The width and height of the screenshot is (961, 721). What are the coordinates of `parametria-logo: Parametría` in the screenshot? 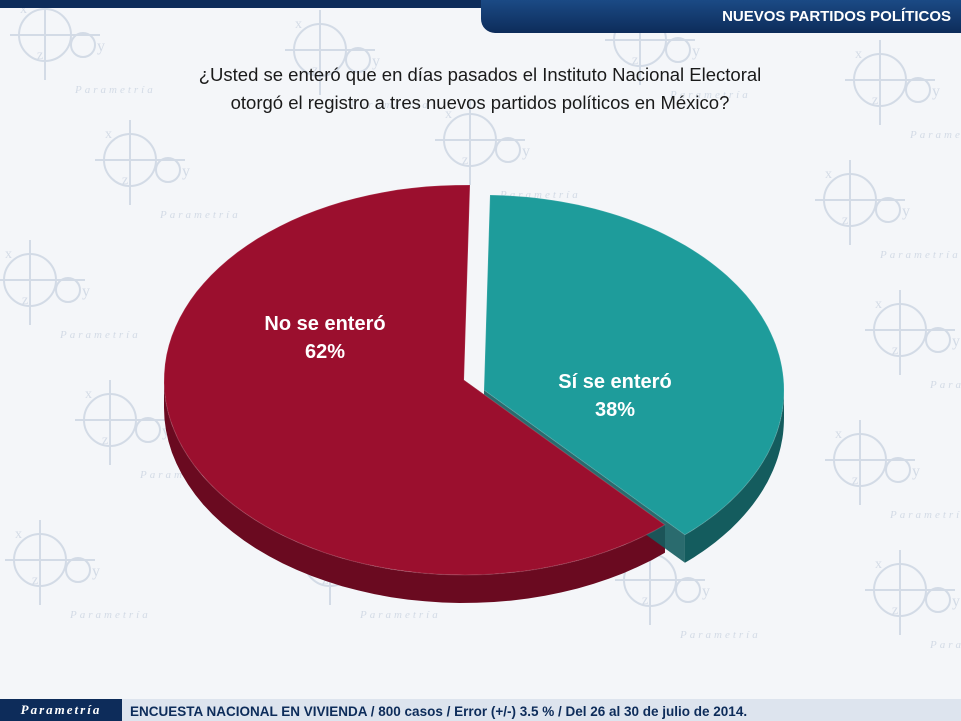 It's located at (61, 710).